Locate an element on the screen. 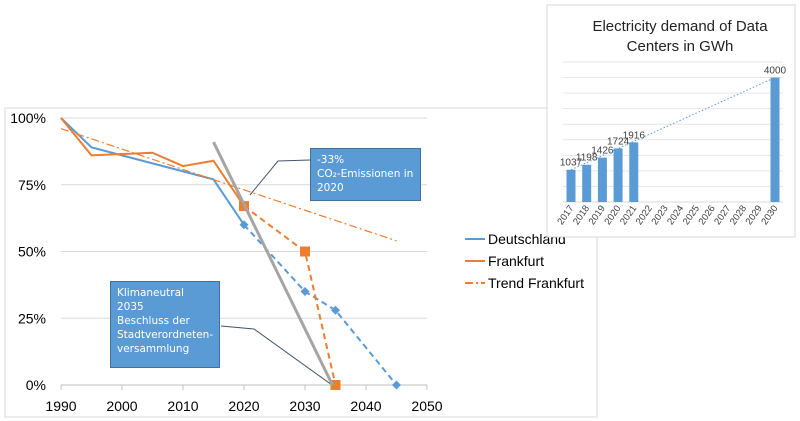 The height and width of the screenshot is (421, 800). callout-line: -33% is located at coordinates (331, 160).